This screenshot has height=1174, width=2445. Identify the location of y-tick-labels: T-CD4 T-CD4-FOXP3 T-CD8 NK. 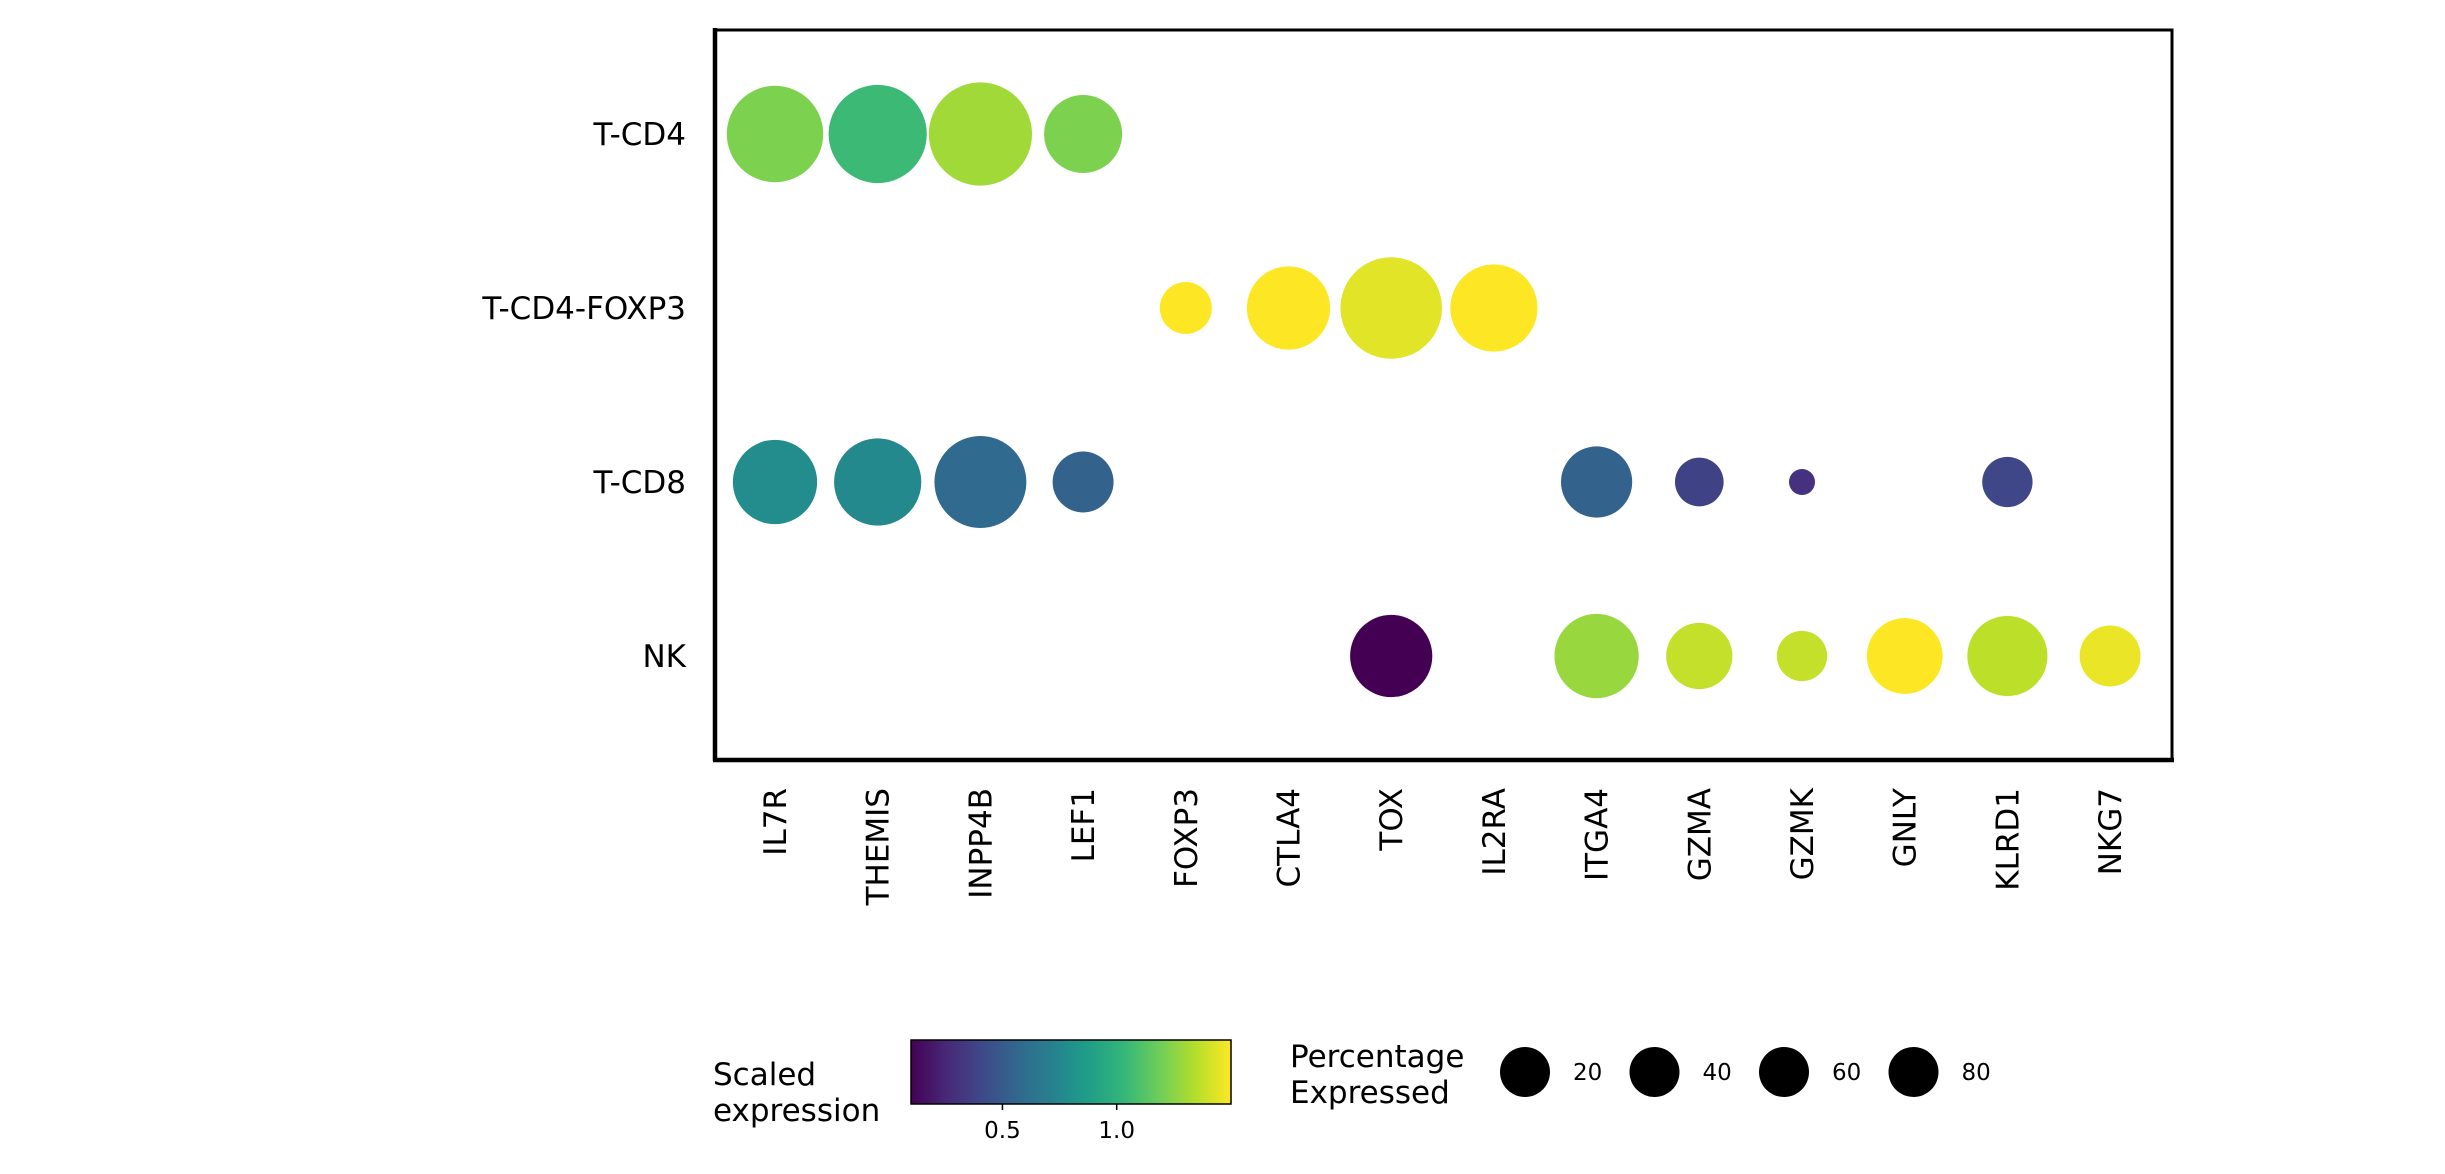
(583, 396).